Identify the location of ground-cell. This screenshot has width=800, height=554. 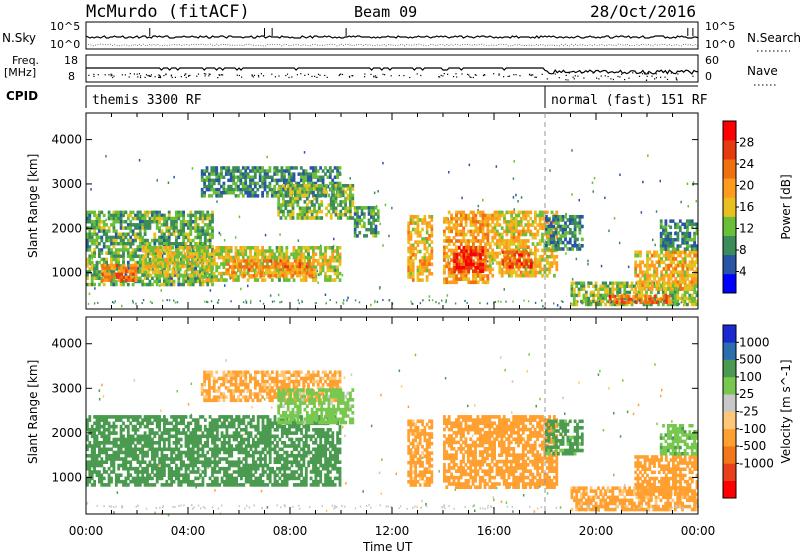
(610, 302).